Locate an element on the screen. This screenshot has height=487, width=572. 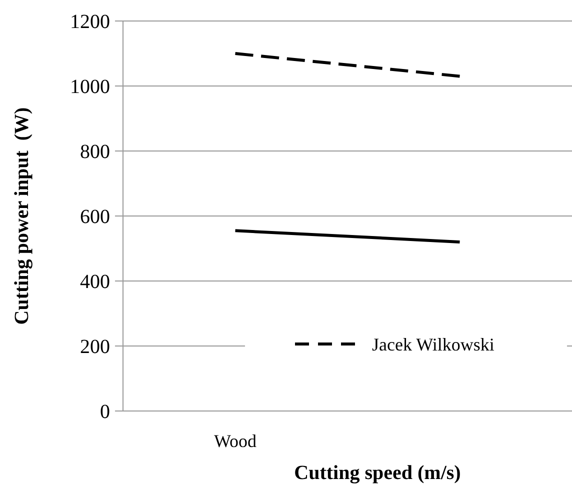
y-tick-label: 600 is located at coordinates (95, 217).